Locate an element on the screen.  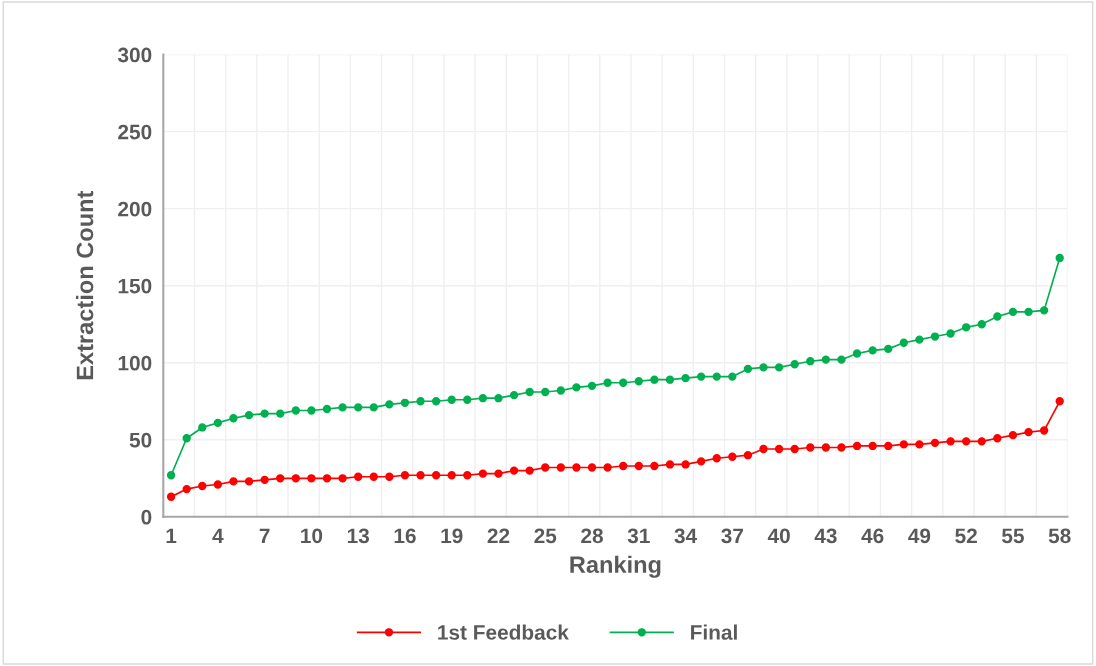
y-tick-label: 250 is located at coordinates (135, 132).